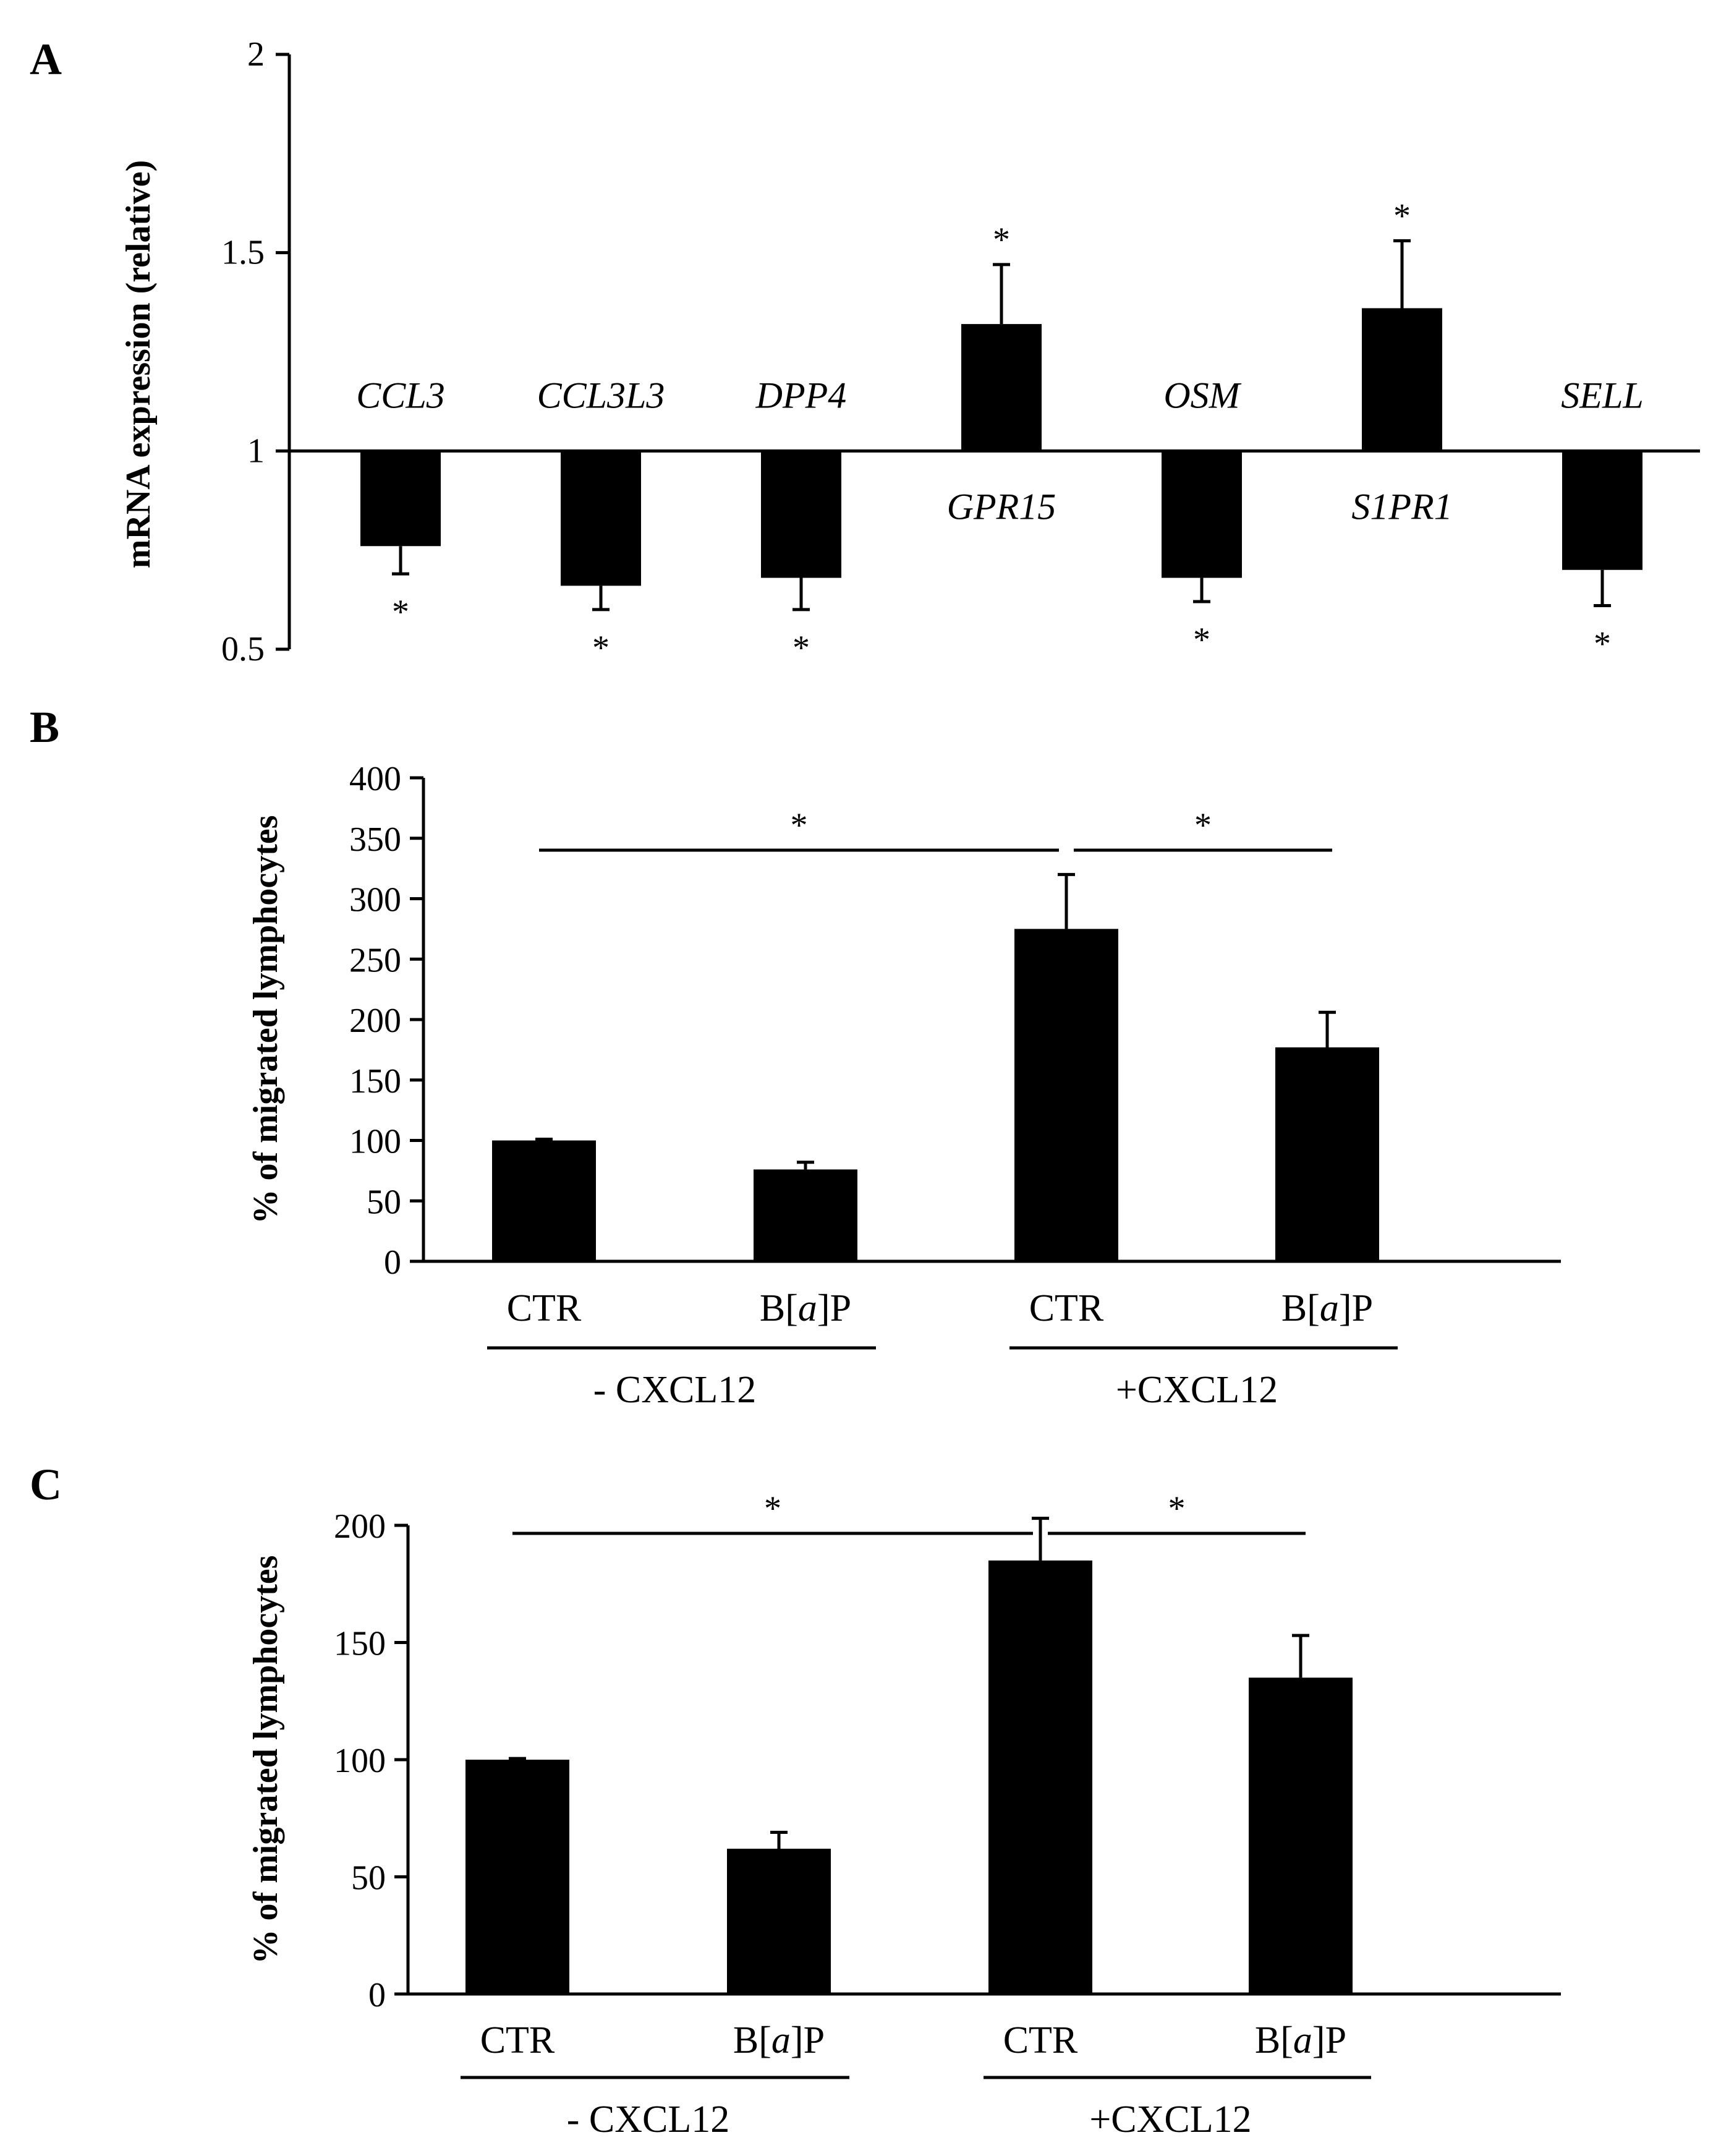  I want to click on gene-label: OSM, so click(1202, 395).